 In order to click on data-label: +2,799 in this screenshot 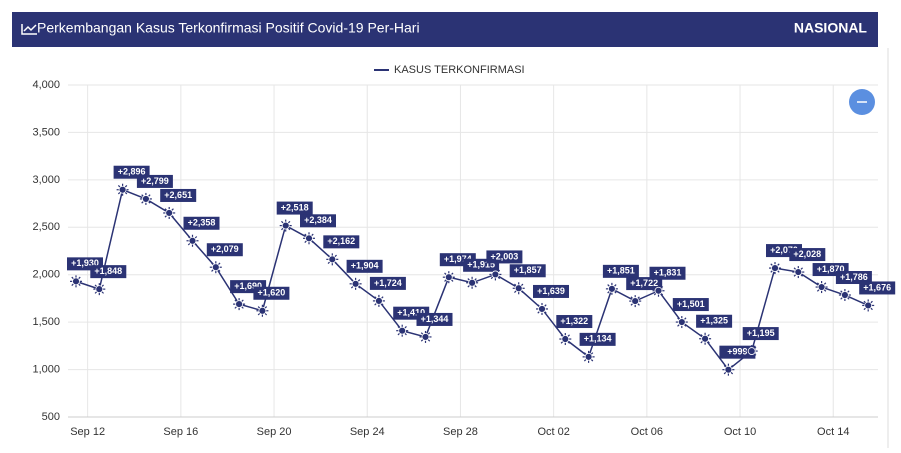, I will do `click(154, 181)`.